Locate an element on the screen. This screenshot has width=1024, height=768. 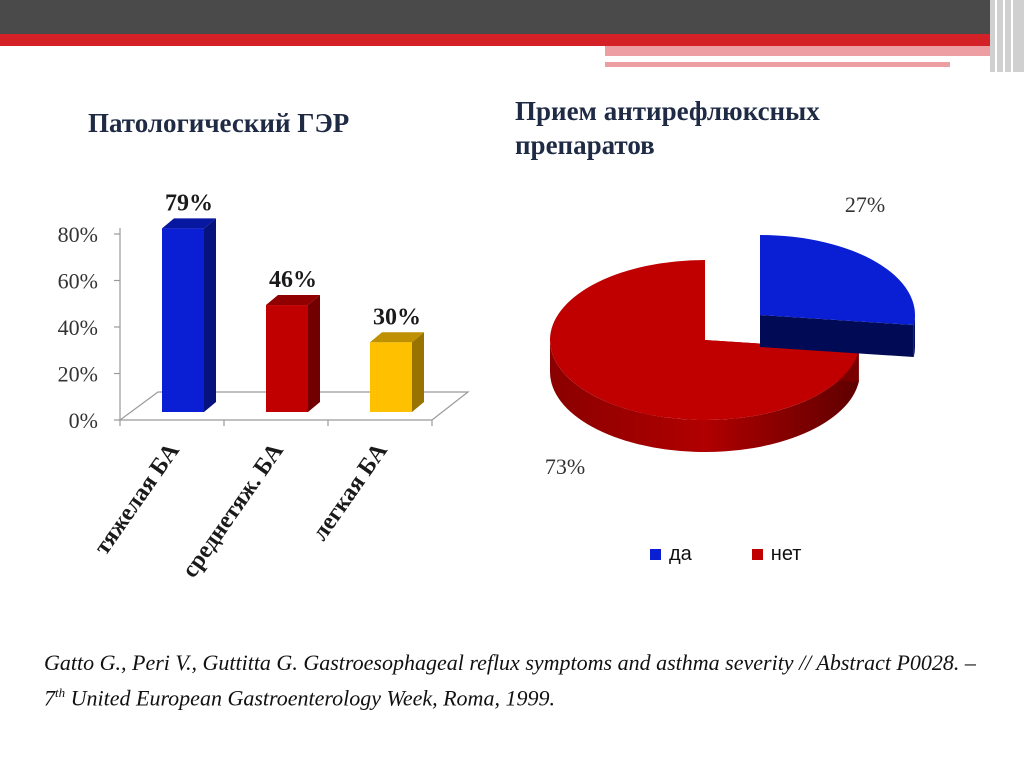
y-tick-label: 0% is located at coordinates (83, 420).